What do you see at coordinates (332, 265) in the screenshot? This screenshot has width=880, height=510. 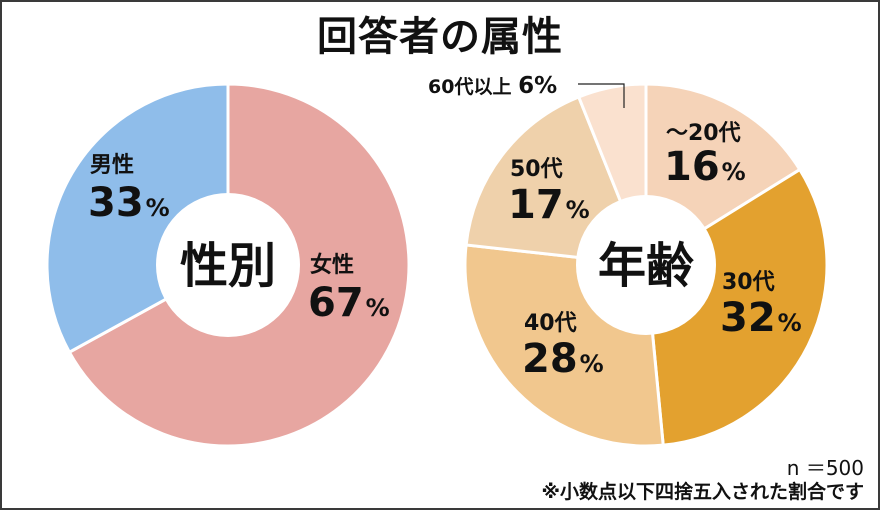 I see `gender-pie-slice-label-0: 女性` at bounding box center [332, 265].